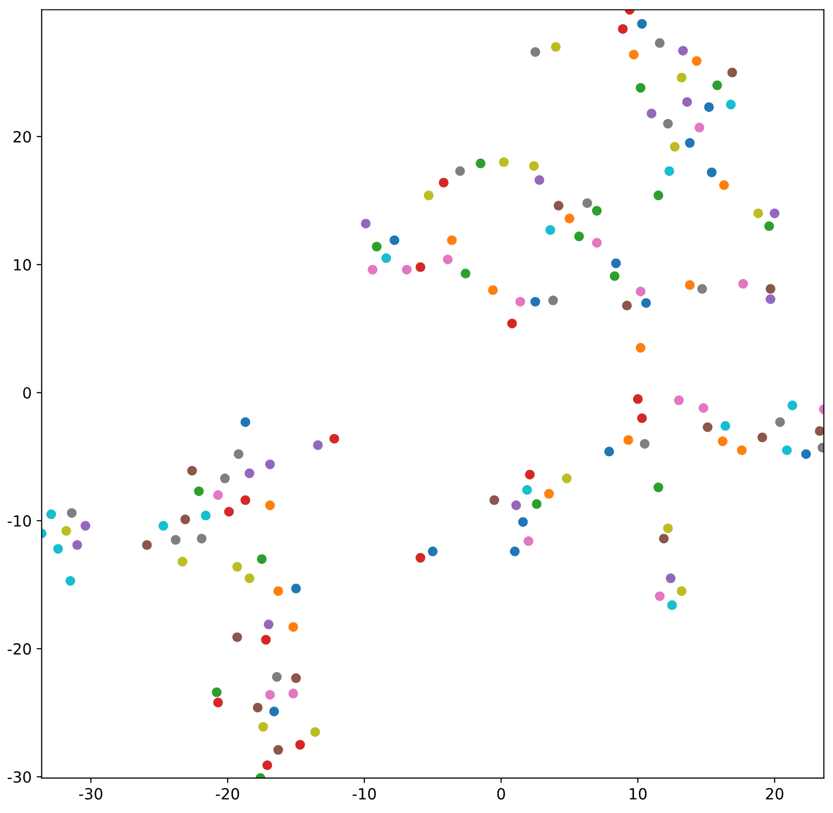  I want to click on x-tick-label: -10, so click(364, 794).